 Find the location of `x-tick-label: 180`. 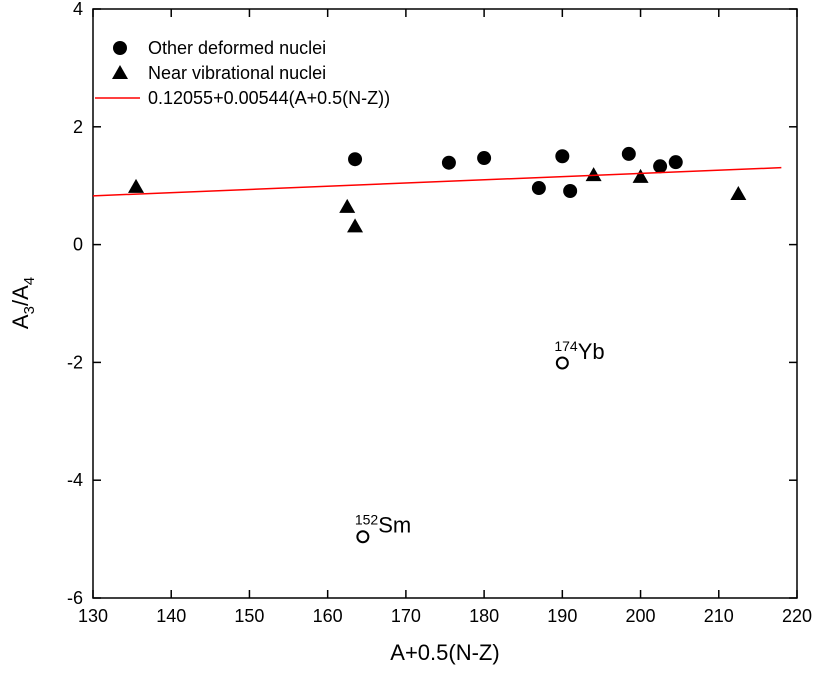

x-tick-label: 180 is located at coordinates (484, 616).